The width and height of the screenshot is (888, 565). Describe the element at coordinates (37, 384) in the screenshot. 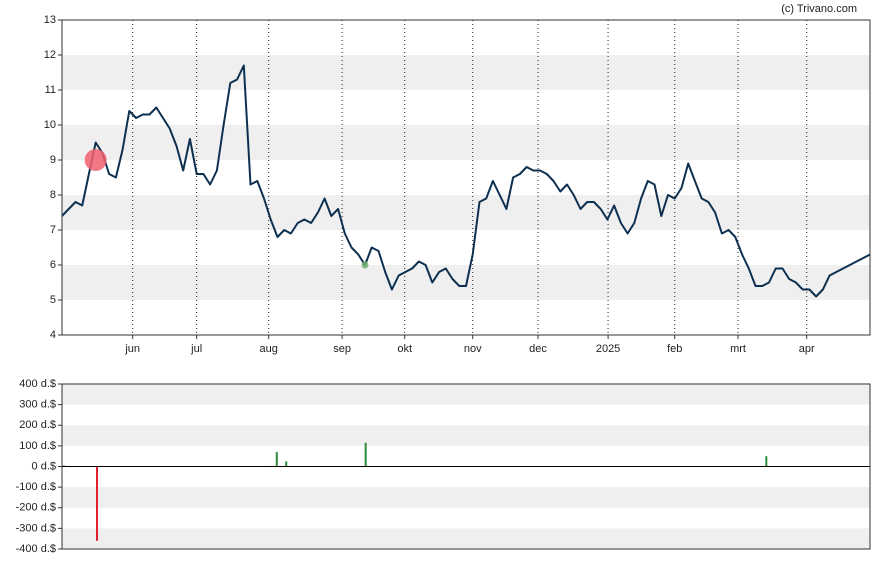

I see `y-tick-label: 400 d.$` at that location.